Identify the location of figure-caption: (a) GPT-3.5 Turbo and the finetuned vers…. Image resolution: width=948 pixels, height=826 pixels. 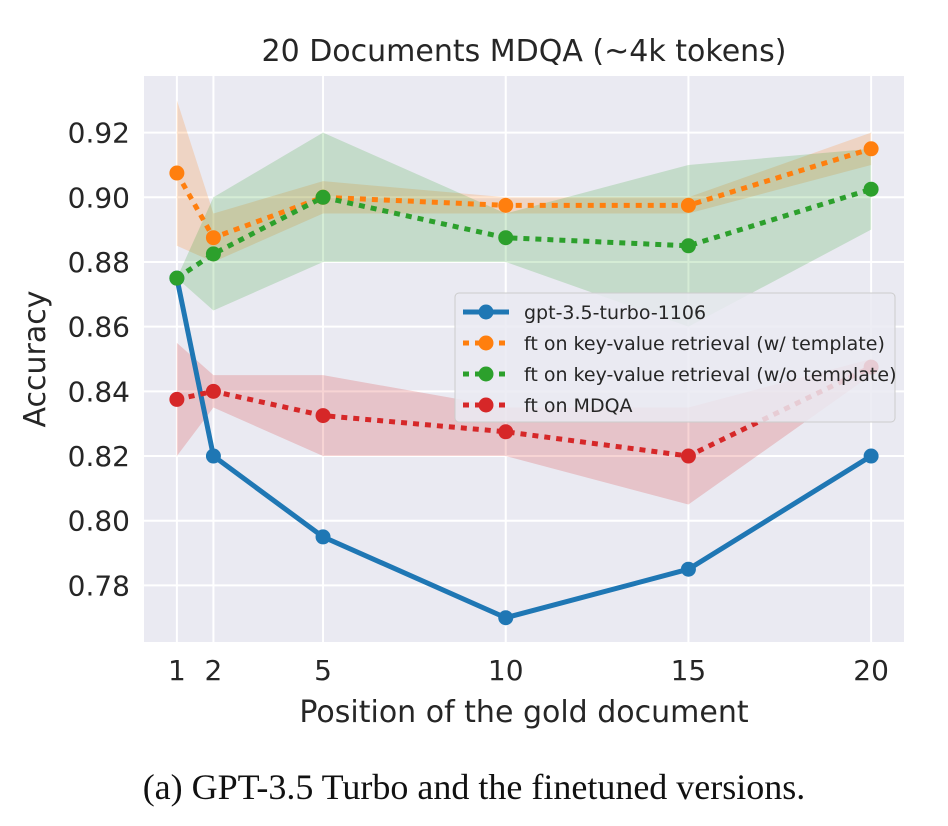
(474, 787).